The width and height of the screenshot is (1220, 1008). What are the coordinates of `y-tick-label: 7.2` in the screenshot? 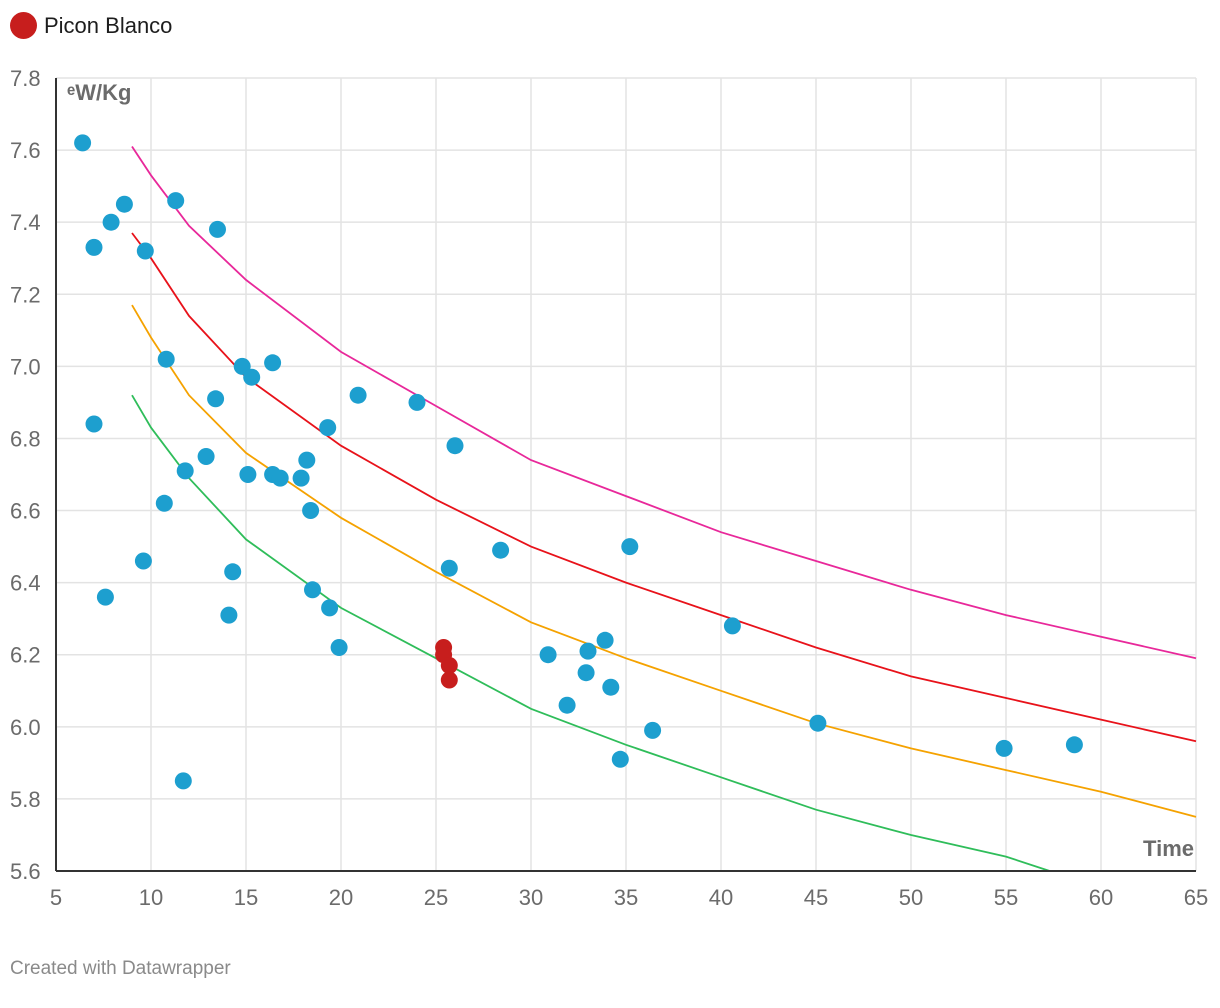 It's located at (25, 294).